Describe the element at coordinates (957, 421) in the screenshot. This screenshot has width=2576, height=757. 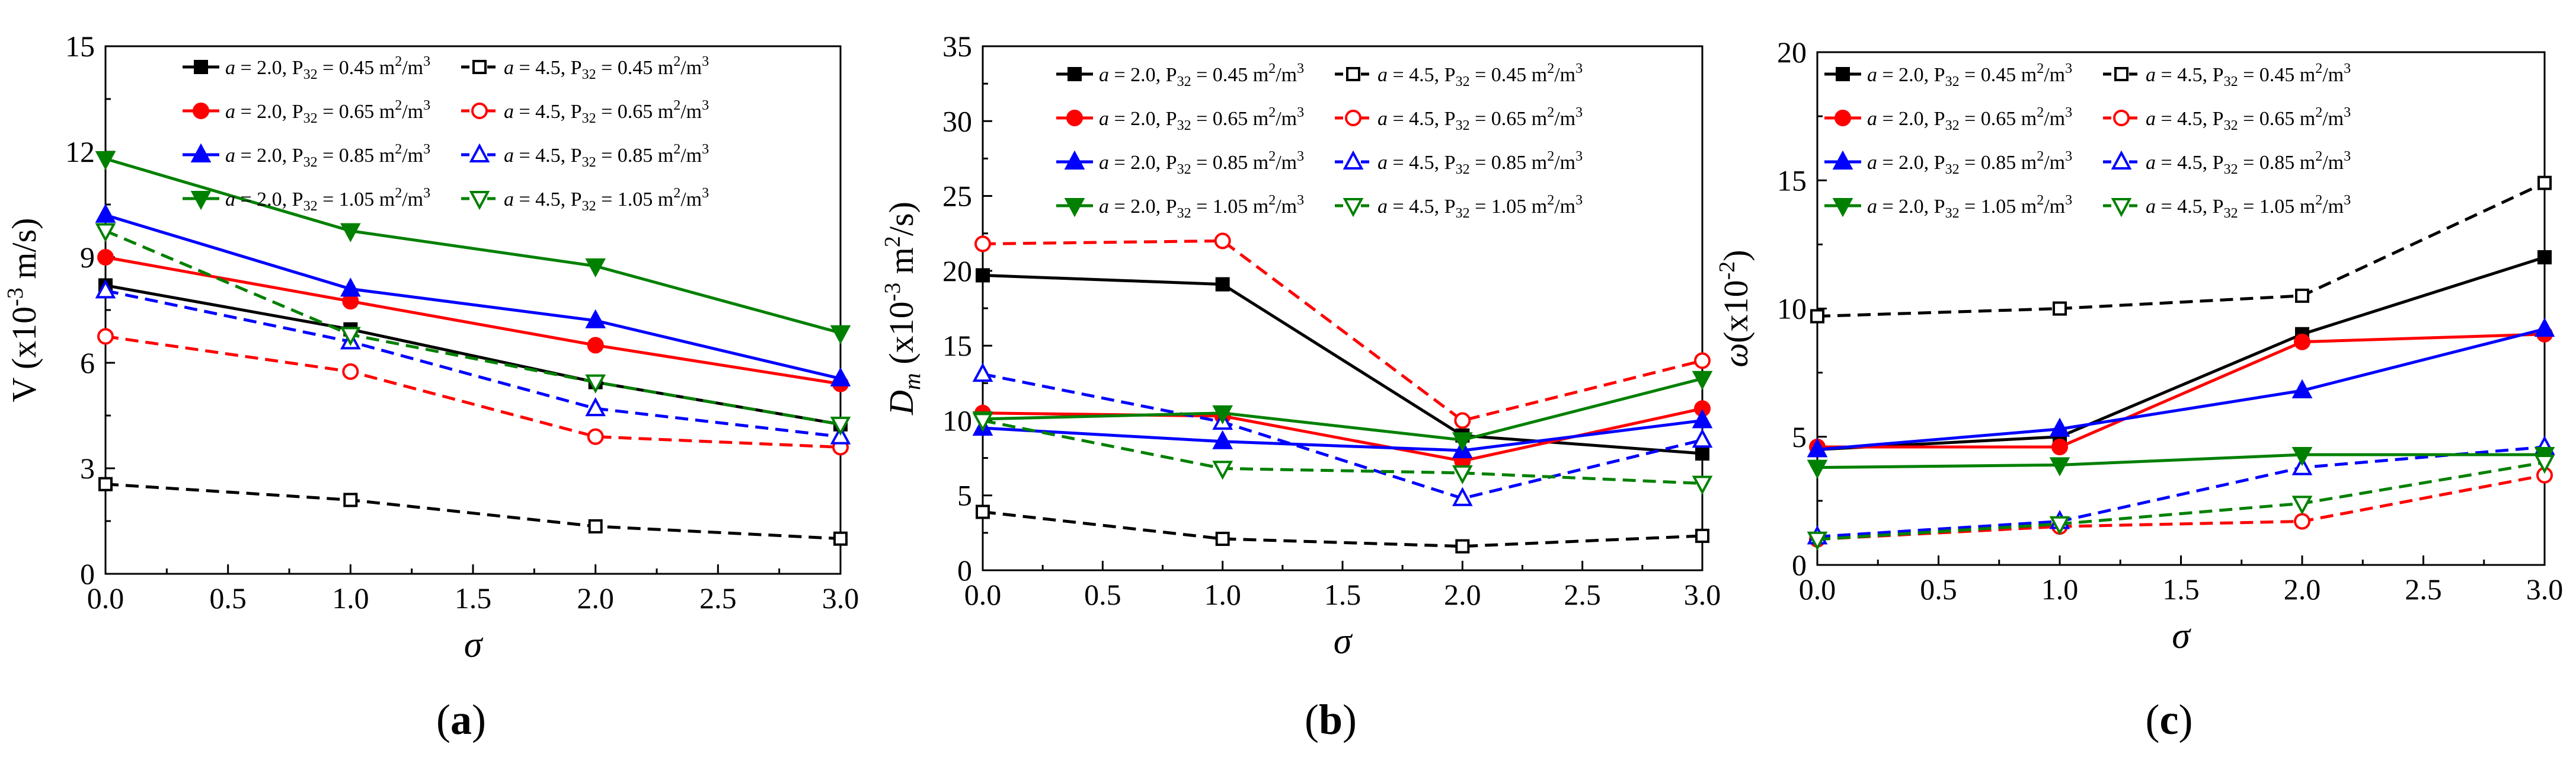
I see `panel-b-ytick-label-2: 10` at that location.